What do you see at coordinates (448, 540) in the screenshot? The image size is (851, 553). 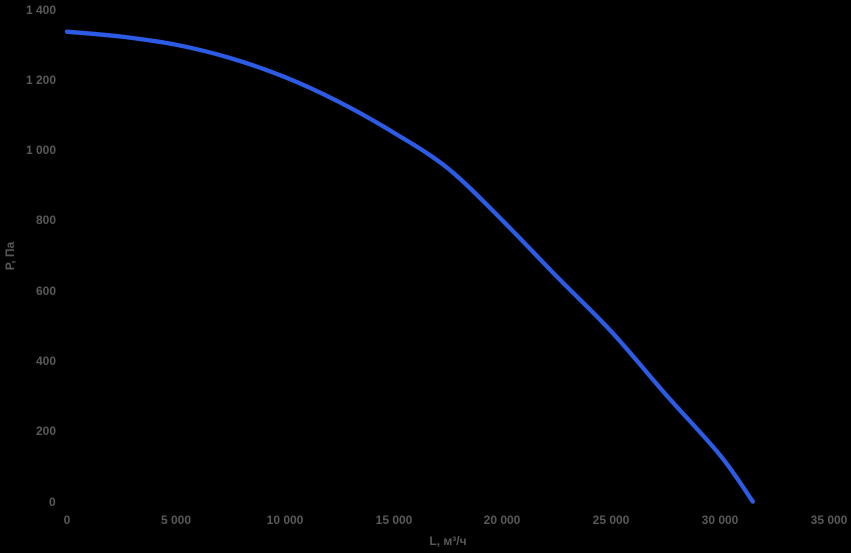 I see `x-axis-title: L, м³/ч` at bounding box center [448, 540].